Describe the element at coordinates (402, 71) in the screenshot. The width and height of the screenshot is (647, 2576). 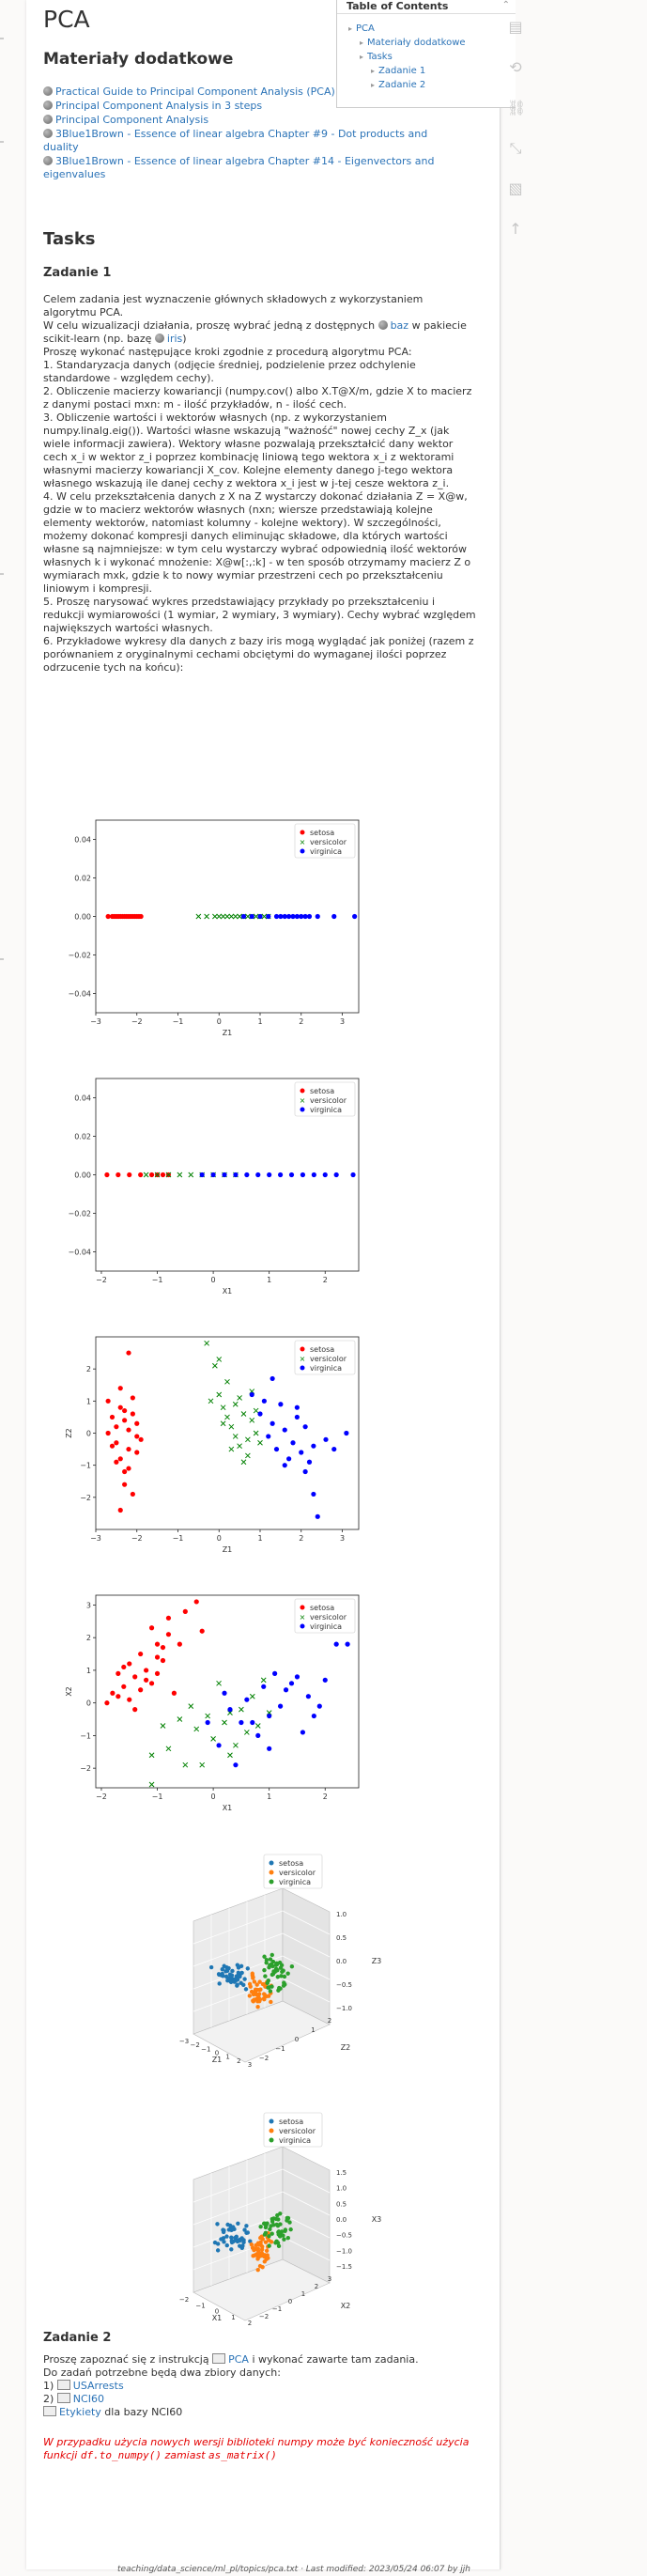
I see `toc-link: Zadanie 1` at that location.